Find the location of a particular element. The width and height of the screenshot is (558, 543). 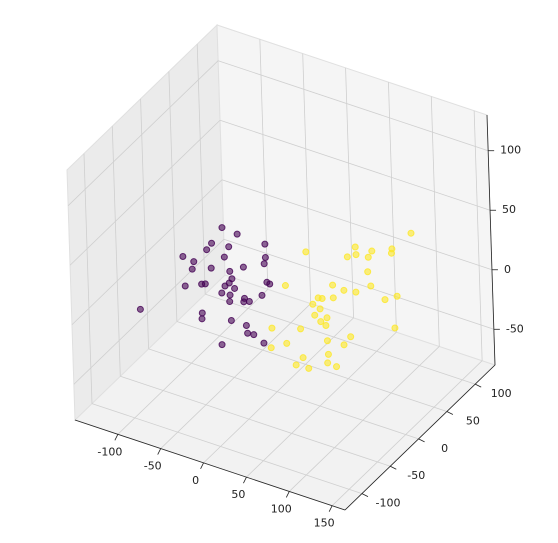

x-tick-label: -100 is located at coordinates (109, 451).